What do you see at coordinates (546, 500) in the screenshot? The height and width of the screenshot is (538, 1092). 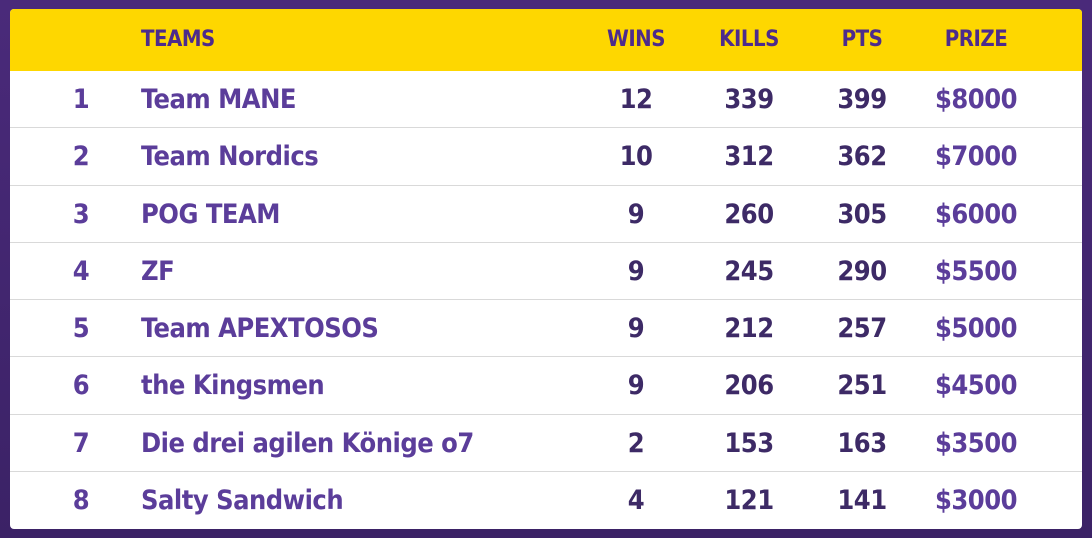 I see `table-row: 8 Salty Sandwich 4 121 141 $3000` at bounding box center [546, 500].